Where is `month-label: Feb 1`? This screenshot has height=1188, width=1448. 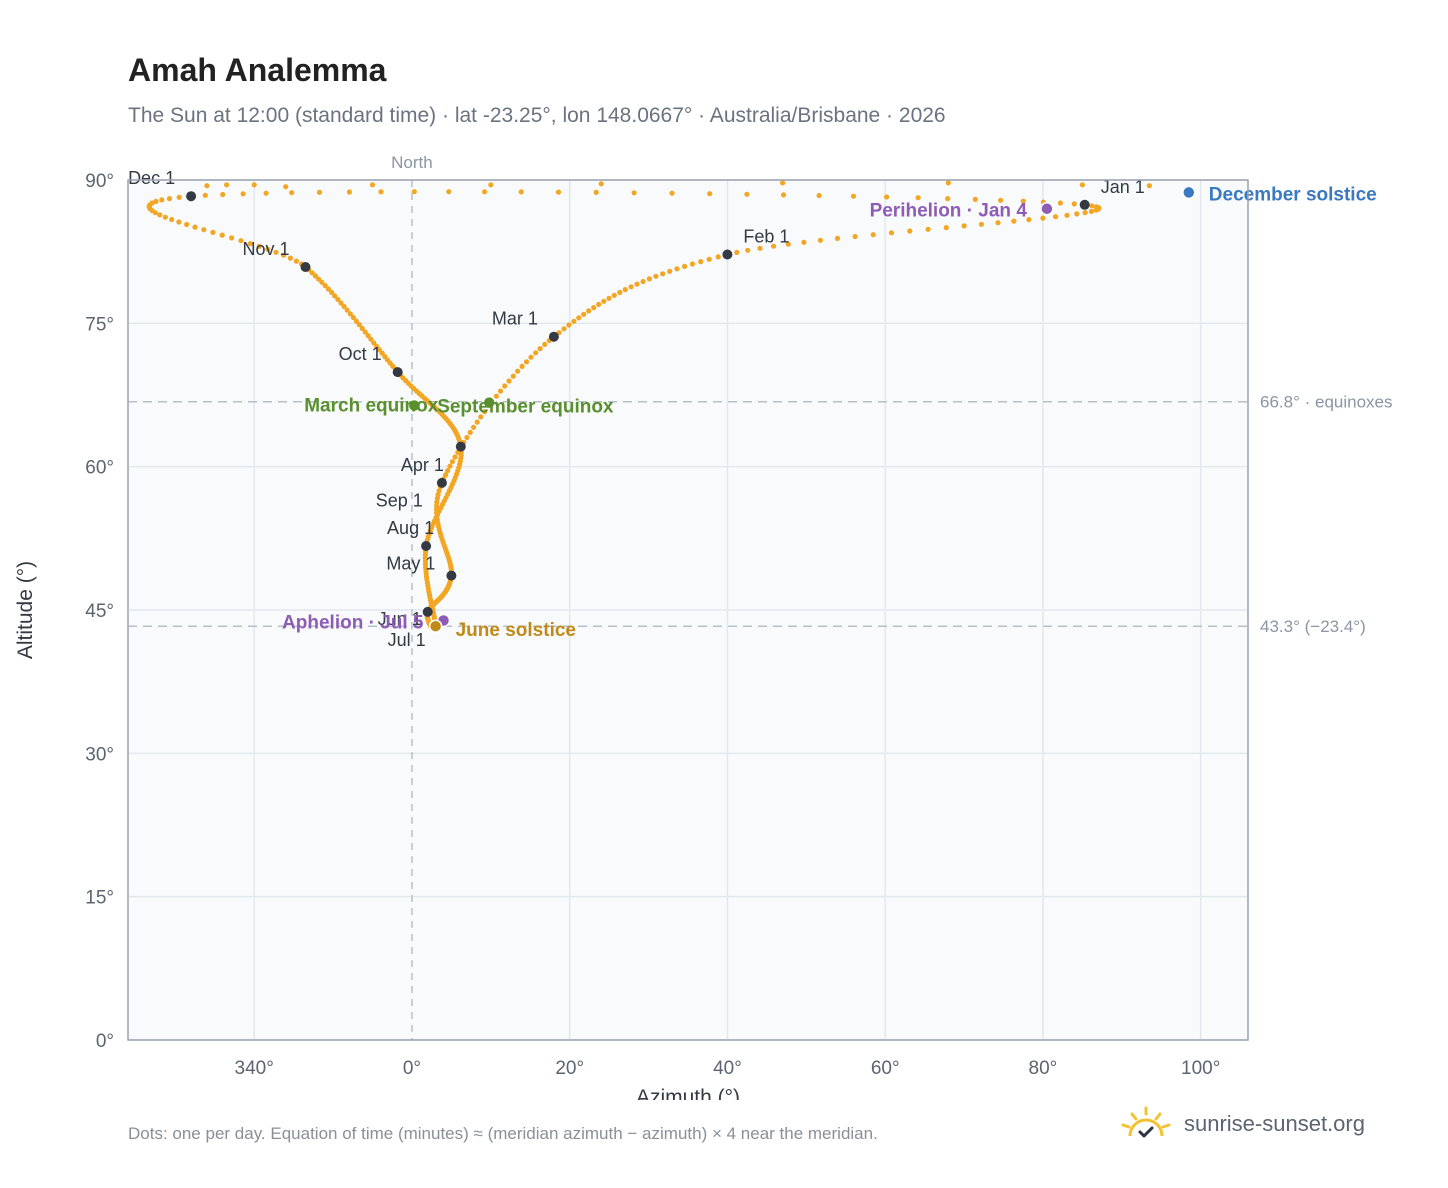
month-label: Feb 1 is located at coordinates (766, 237).